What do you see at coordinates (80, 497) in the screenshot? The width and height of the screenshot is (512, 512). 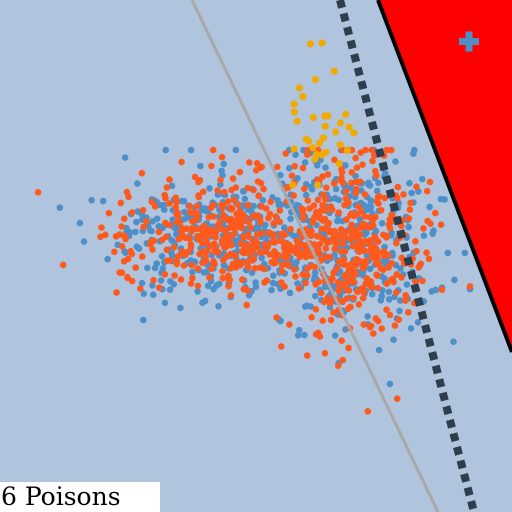 I see `poison-count-label: 6 Poisons` at bounding box center [80, 497].